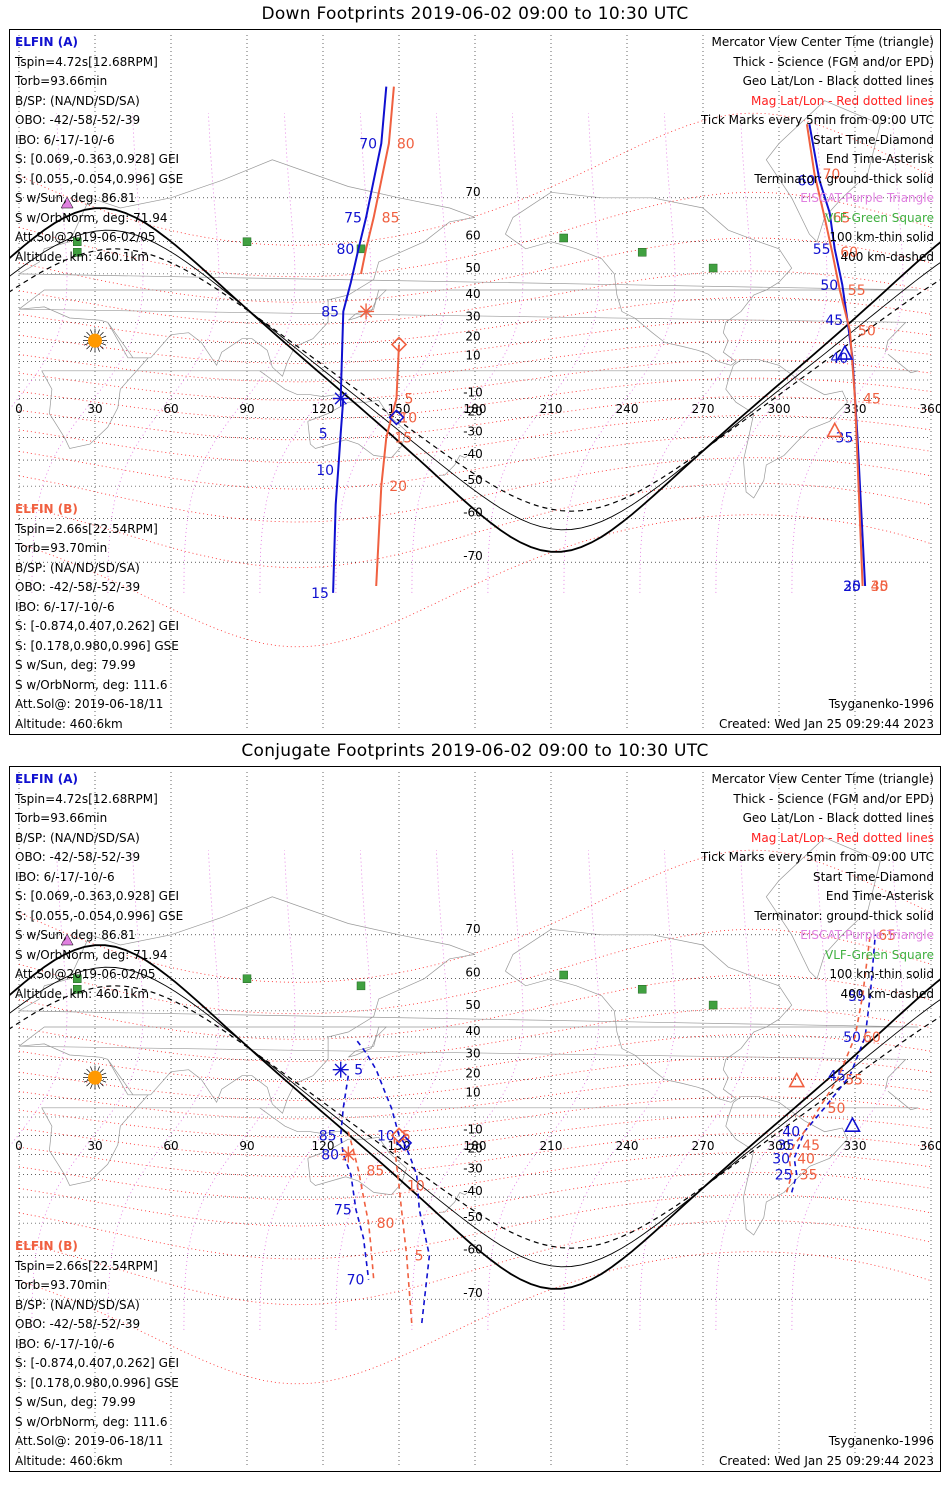 Image resolution: width=950 pixels, height=1500 pixels. I want to click on lat-tick-label: -60, so click(473, 1249).